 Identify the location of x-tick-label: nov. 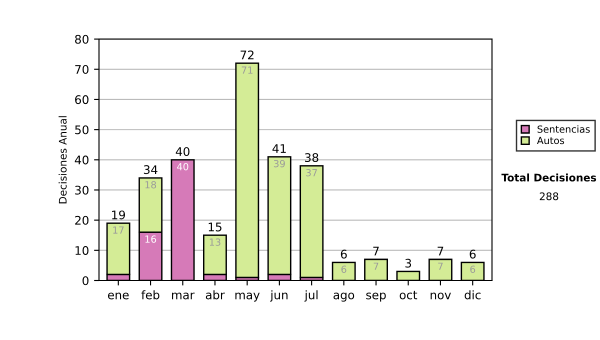
(440, 296).